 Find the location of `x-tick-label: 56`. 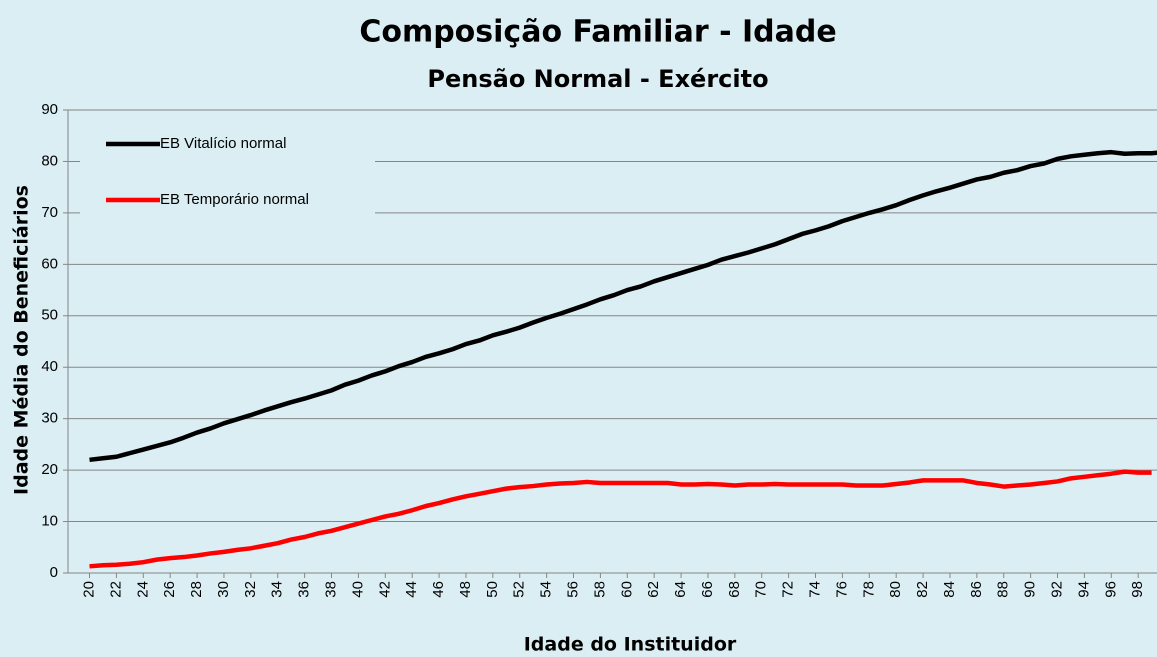

x-tick-label: 56 is located at coordinates (572, 589).